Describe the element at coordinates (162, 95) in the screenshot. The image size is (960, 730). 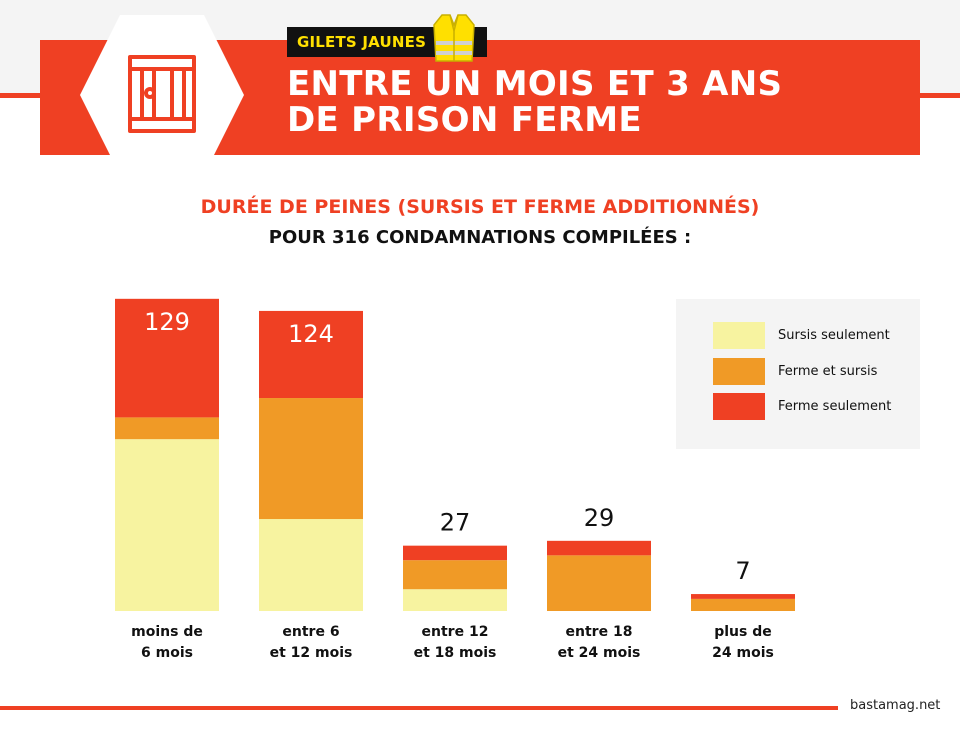
I see `prison-door-icon` at that location.